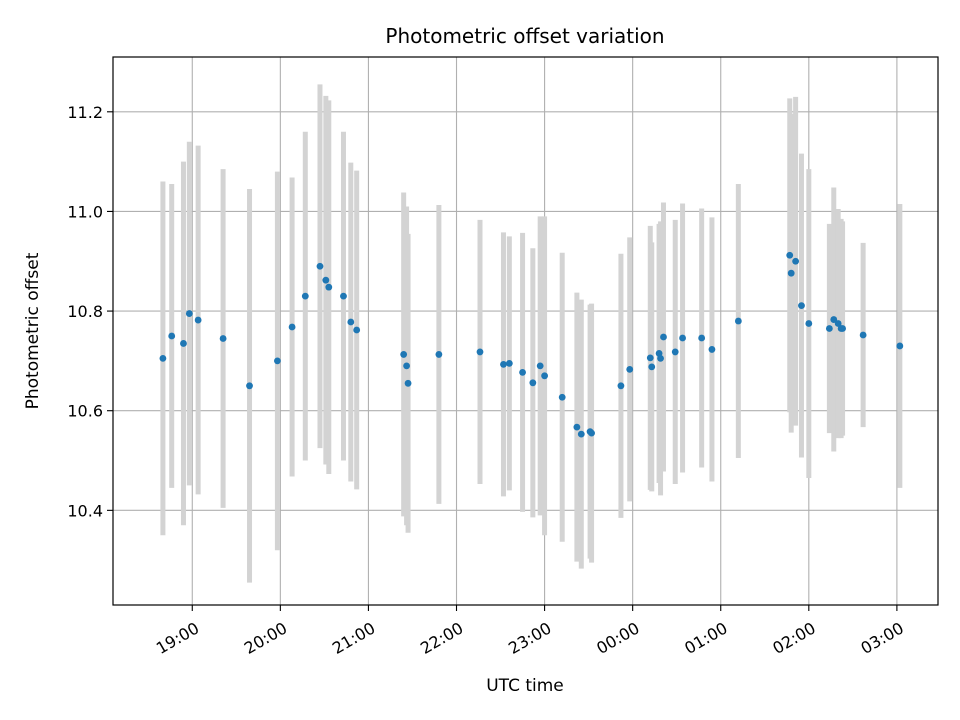 This screenshot has width=960, height=720. I want to click on y-tick-label: 10.8, so click(85, 311).